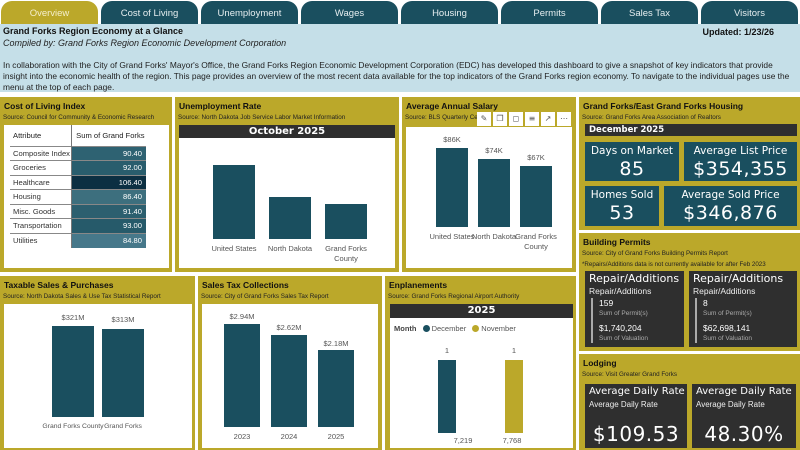  I want to click on tab-visitors: Visitors, so click(749, 12).